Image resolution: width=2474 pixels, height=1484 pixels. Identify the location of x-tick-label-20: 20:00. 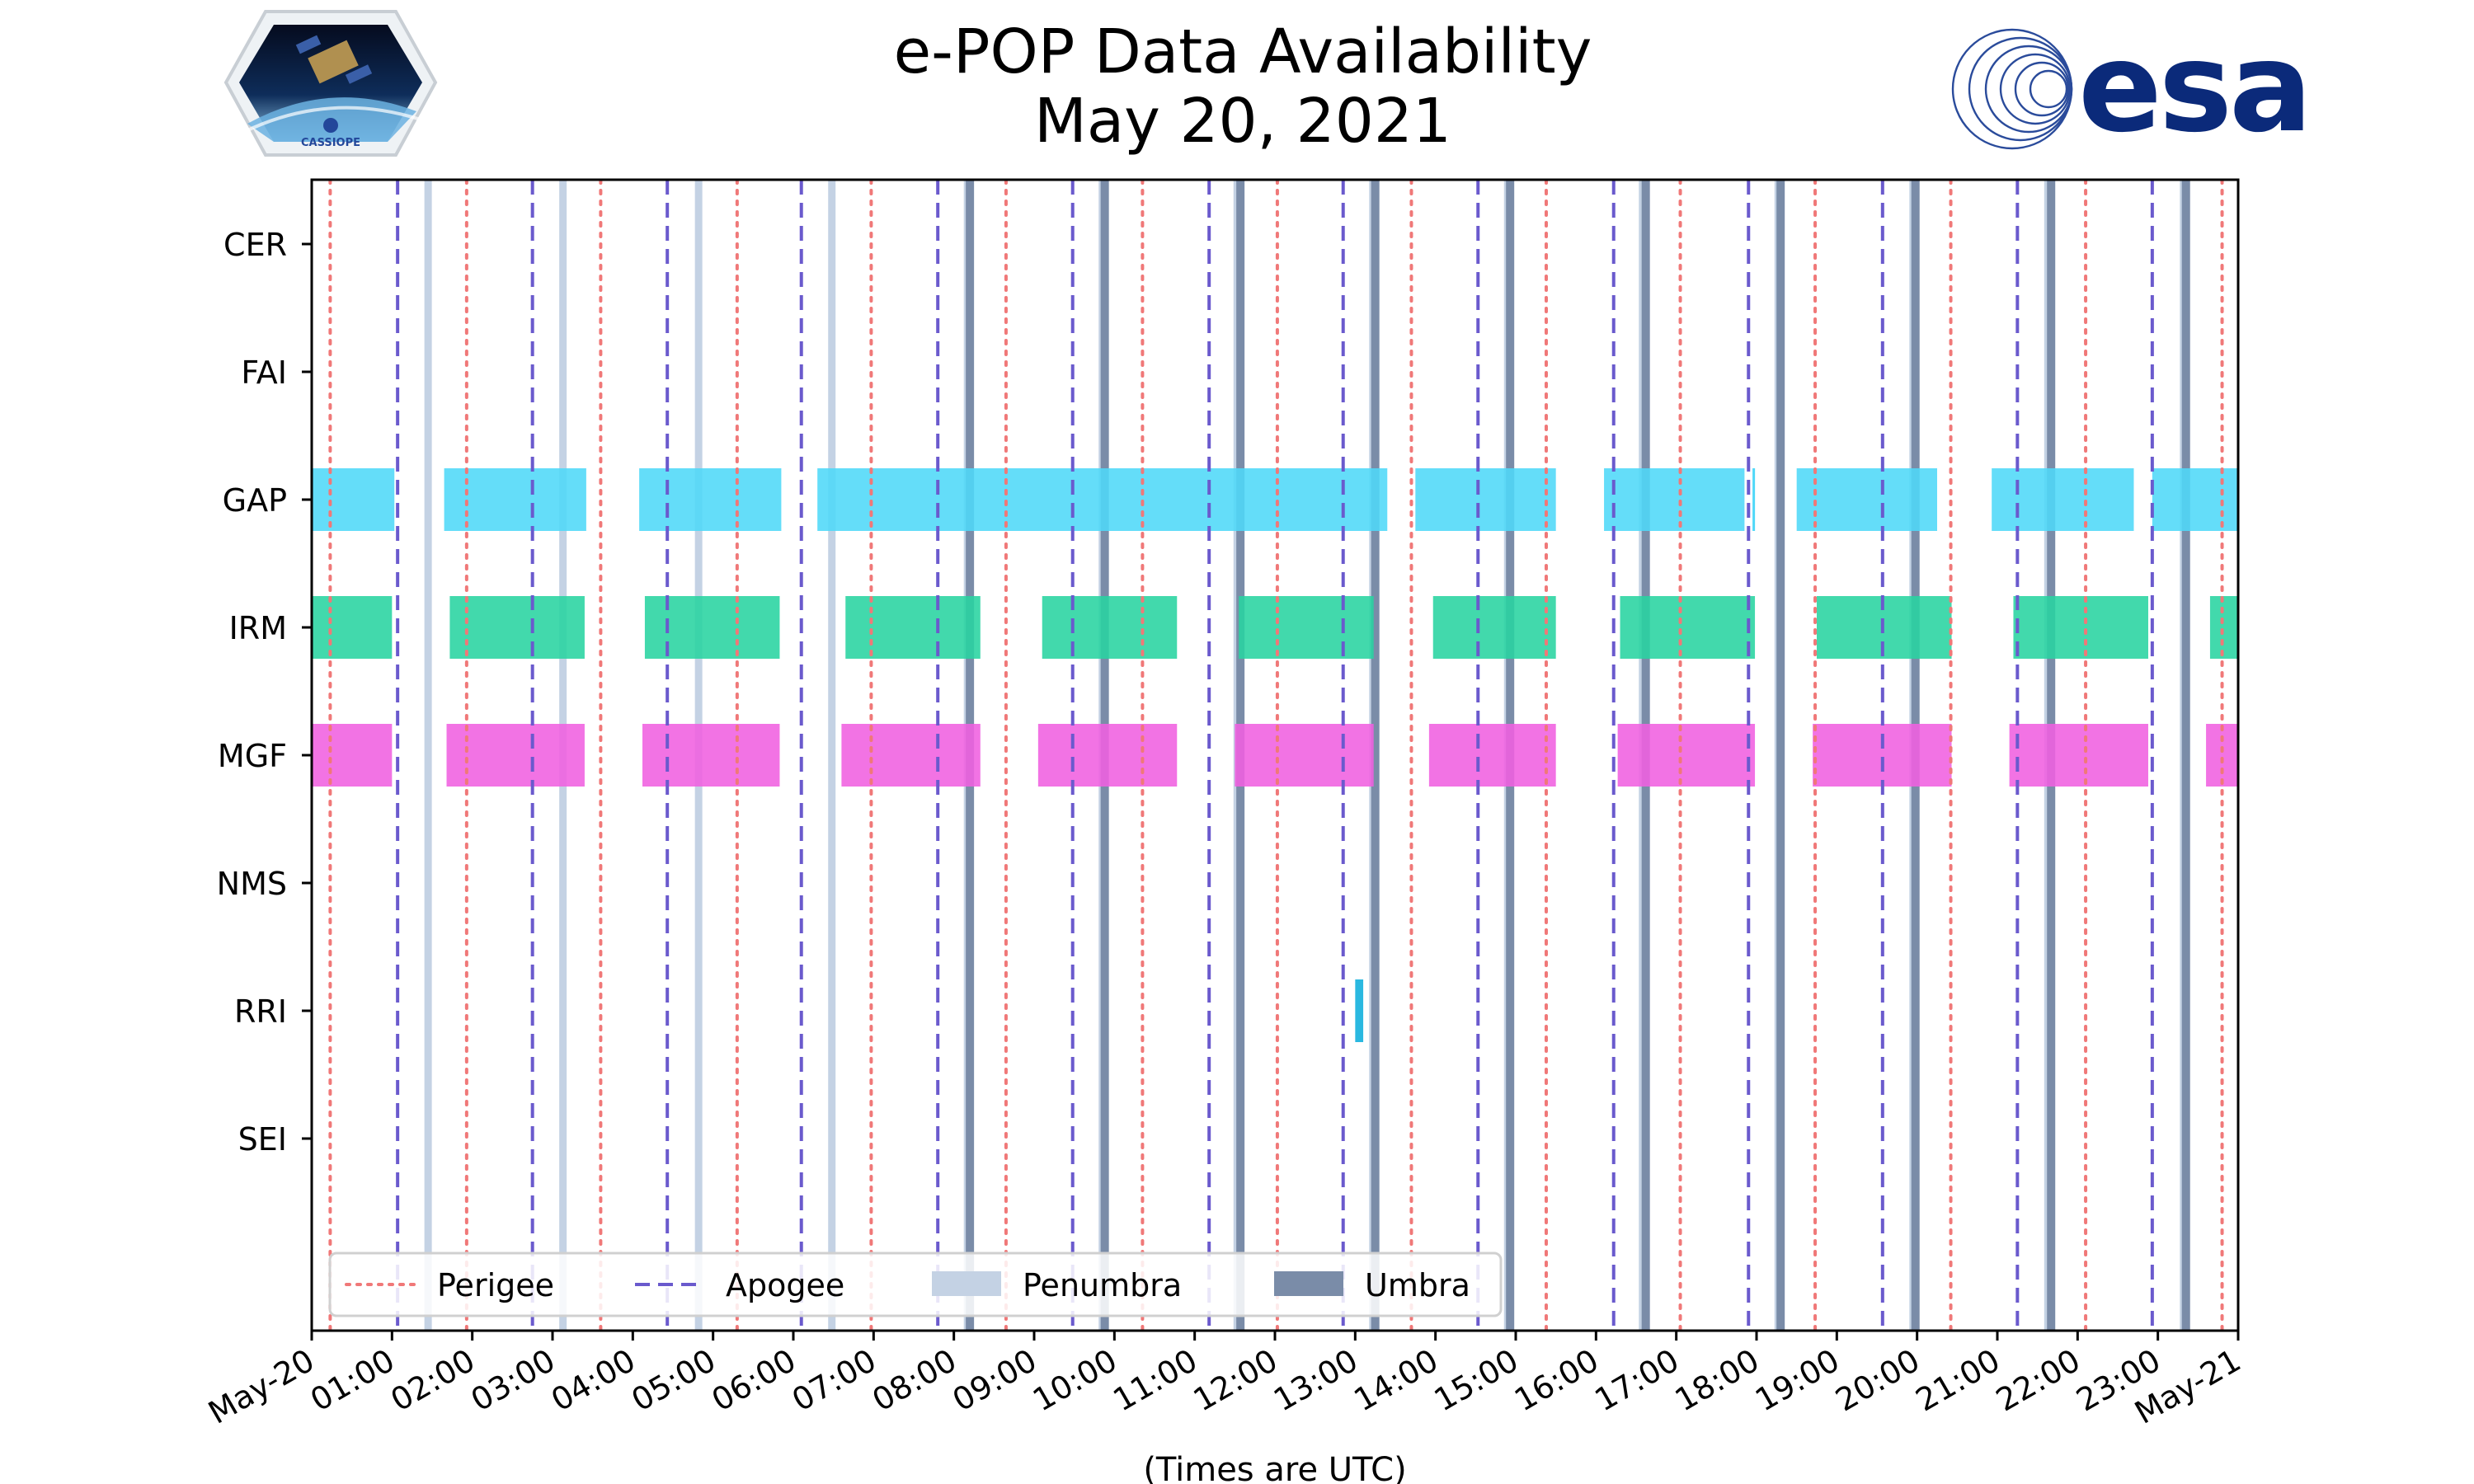
(1877, 1380).